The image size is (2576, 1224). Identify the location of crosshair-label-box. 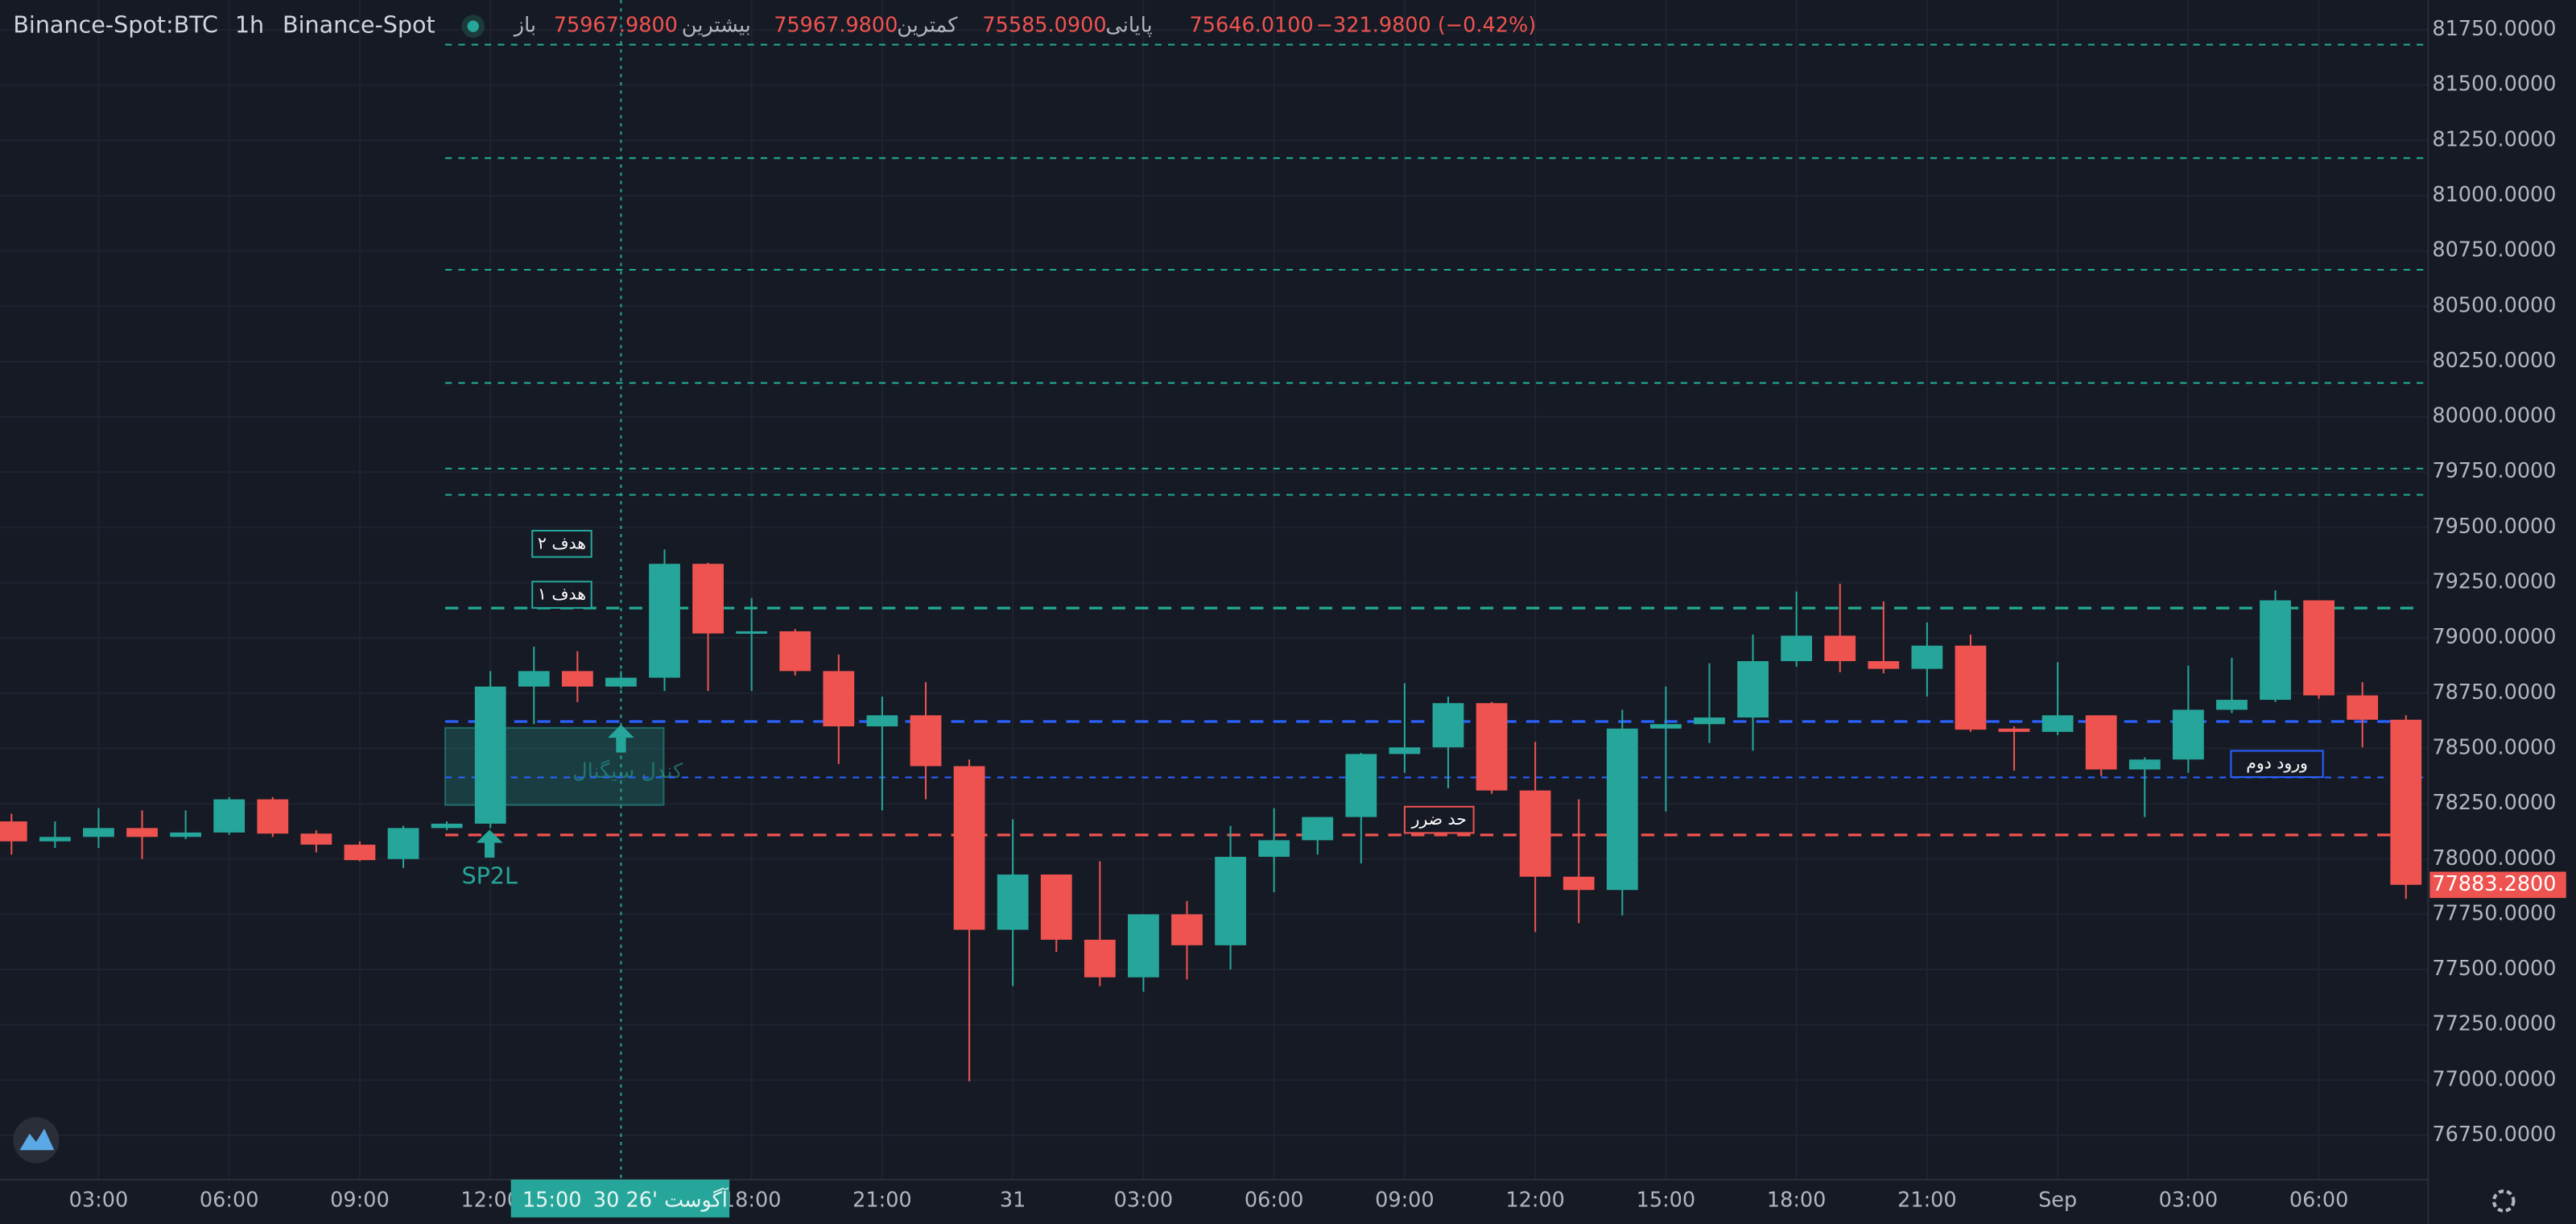
(620, 1198).